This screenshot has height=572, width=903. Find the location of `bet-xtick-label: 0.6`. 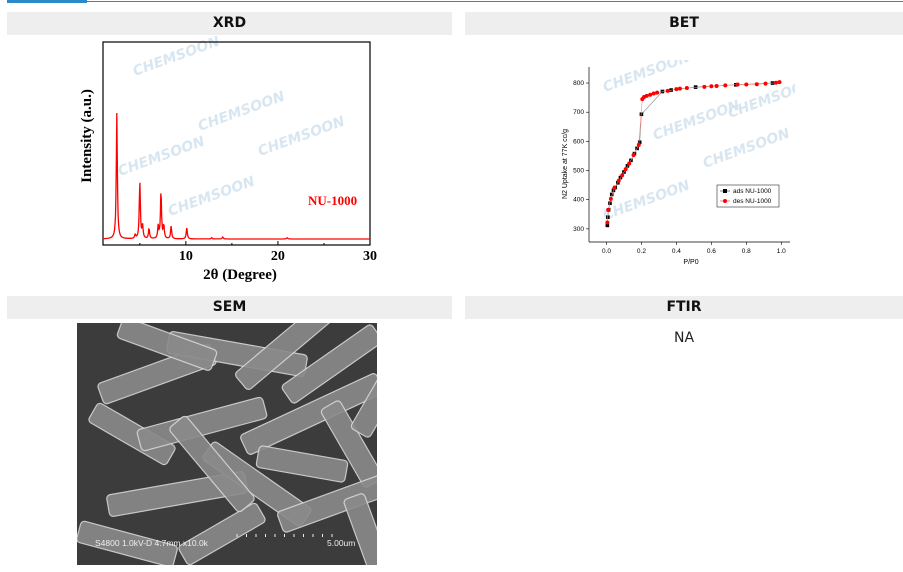

bet-xtick-label: 0.6 is located at coordinates (711, 251).